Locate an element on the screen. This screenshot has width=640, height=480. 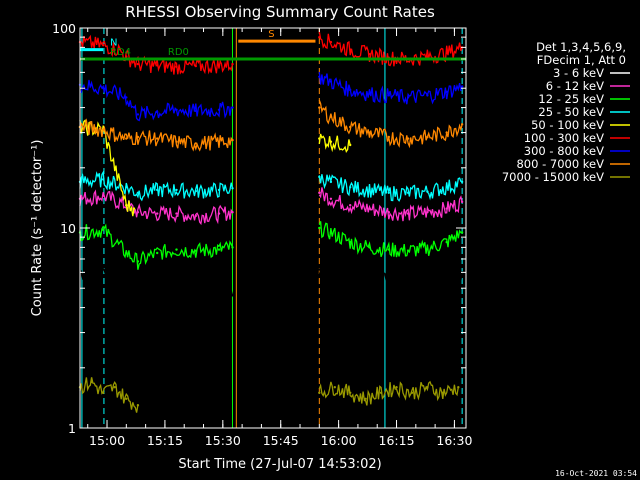
legend-entry-label: 12 - 25 keV is located at coordinates (571, 99).